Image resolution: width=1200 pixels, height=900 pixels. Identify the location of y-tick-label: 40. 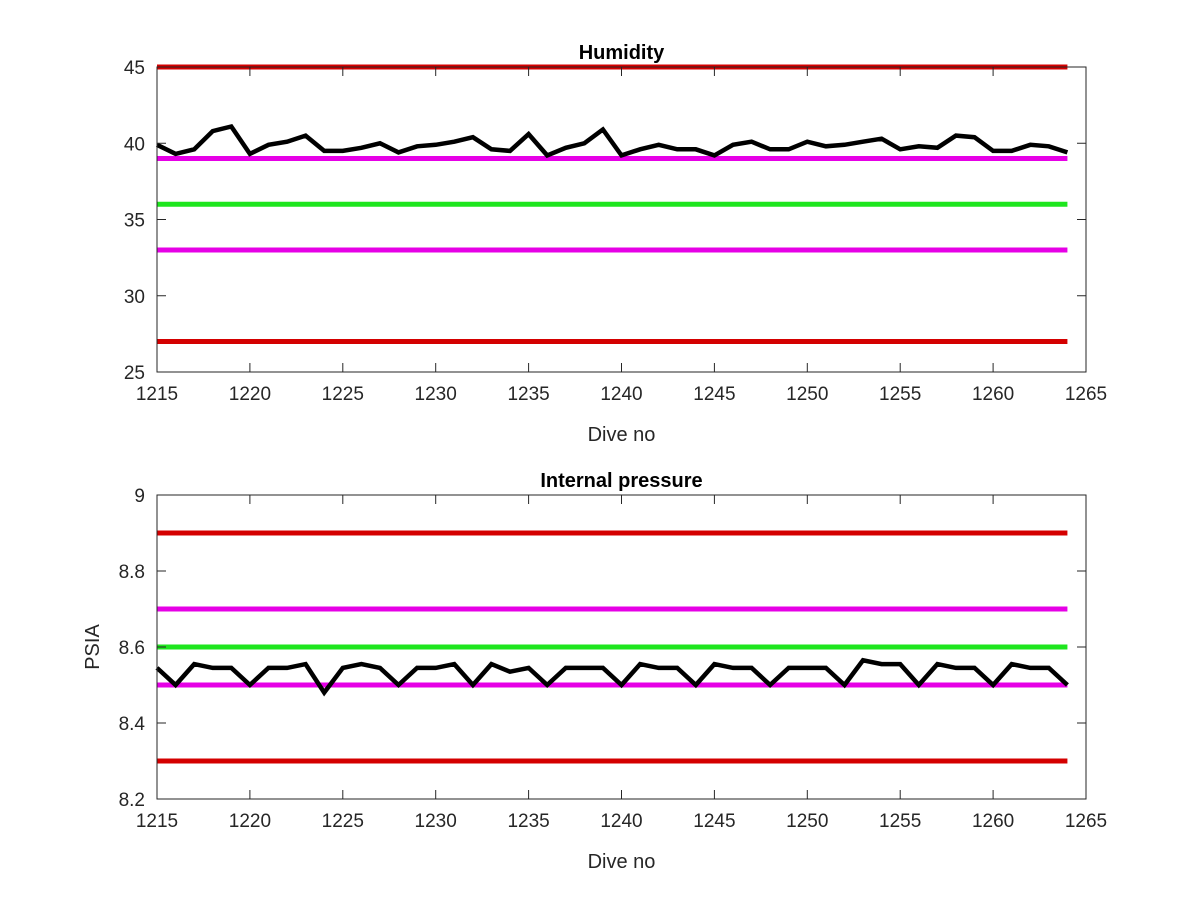
(134, 144).